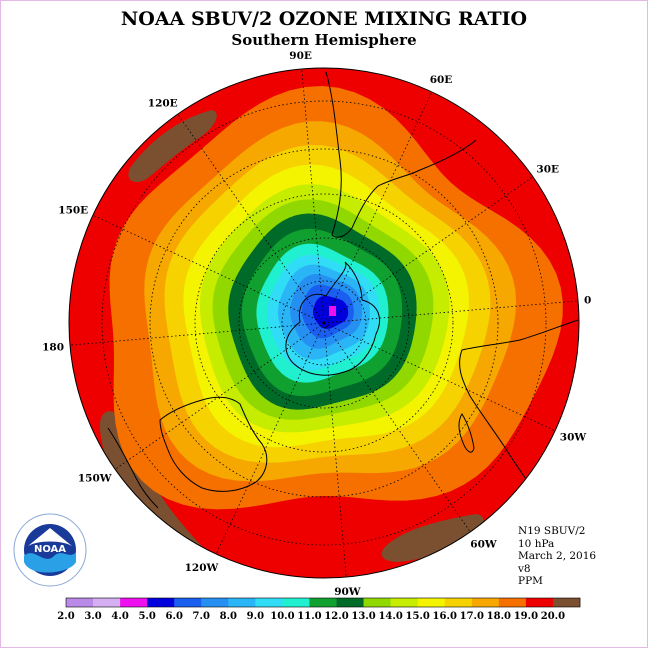  I want to click on longitude-label: 30E, so click(547, 170).